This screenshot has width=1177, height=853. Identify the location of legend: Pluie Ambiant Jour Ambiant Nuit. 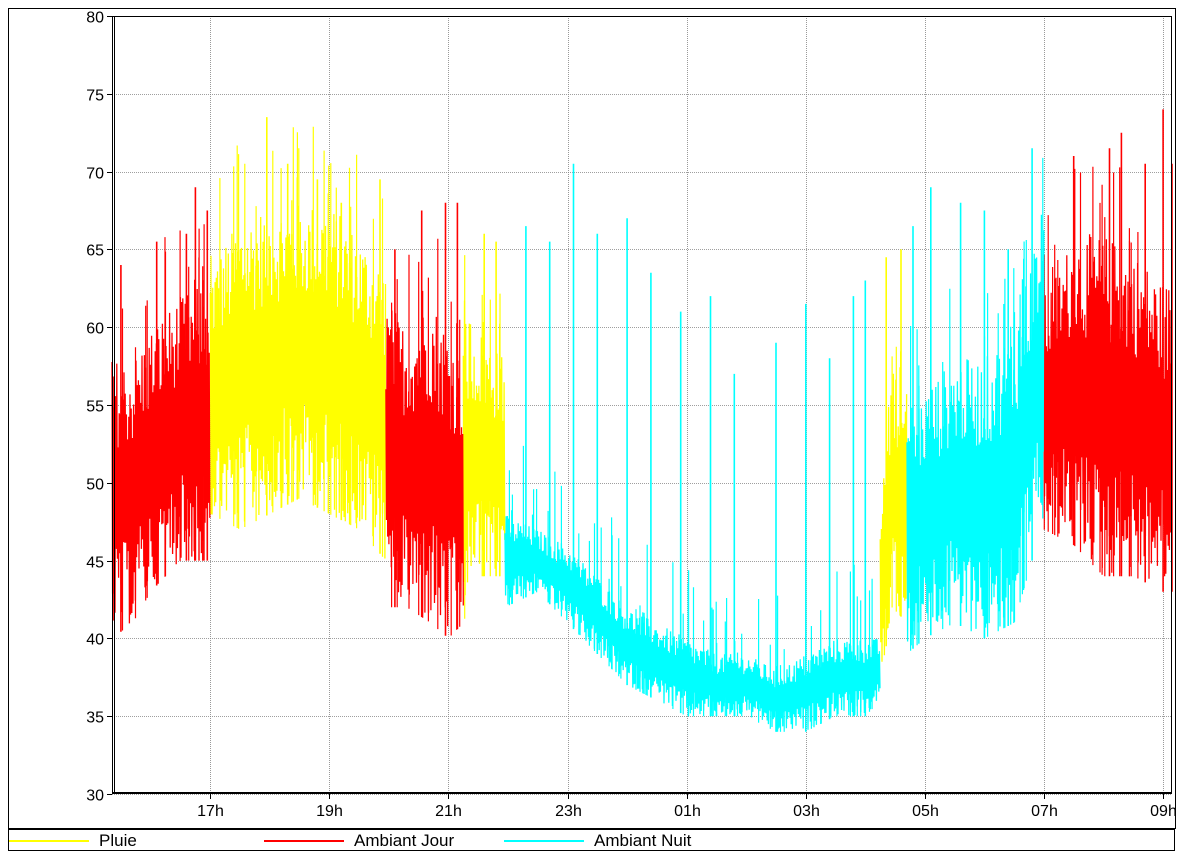
(591, 840).